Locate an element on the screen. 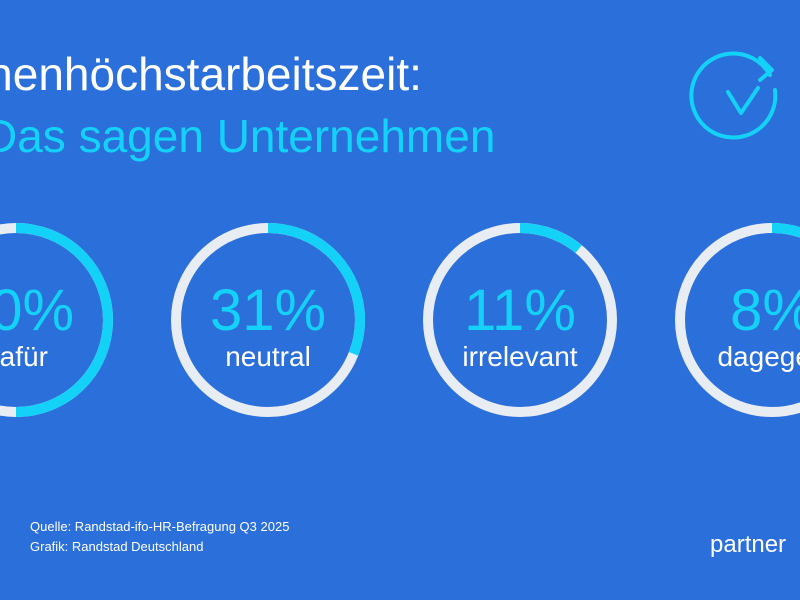 Image resolution: width=800 pixels, height=600 pixels. brand: partner is located at coordinates (748, 544).